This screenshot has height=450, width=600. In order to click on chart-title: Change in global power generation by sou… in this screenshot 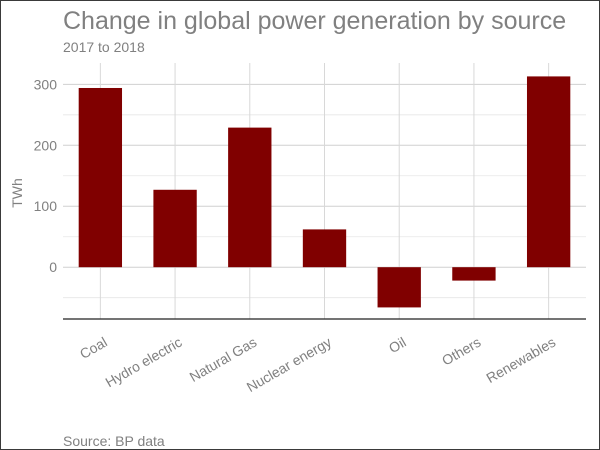, I will do `click(315, 21)`.